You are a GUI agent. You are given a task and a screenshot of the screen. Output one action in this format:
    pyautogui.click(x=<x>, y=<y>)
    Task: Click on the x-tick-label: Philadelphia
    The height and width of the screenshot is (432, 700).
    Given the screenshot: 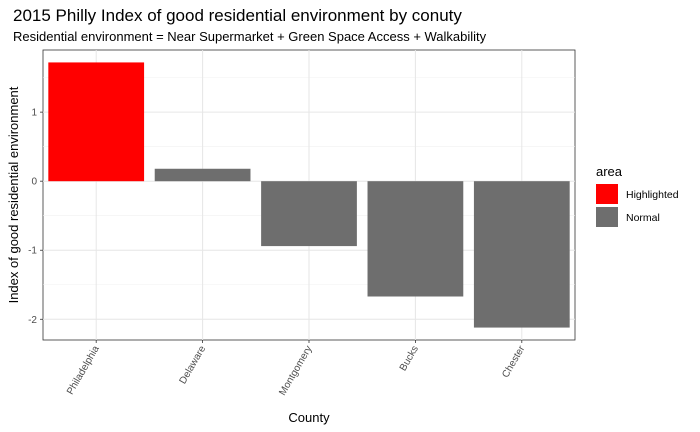 What is the action you would take?
    pyautogui.click(x=83, y=370)
    